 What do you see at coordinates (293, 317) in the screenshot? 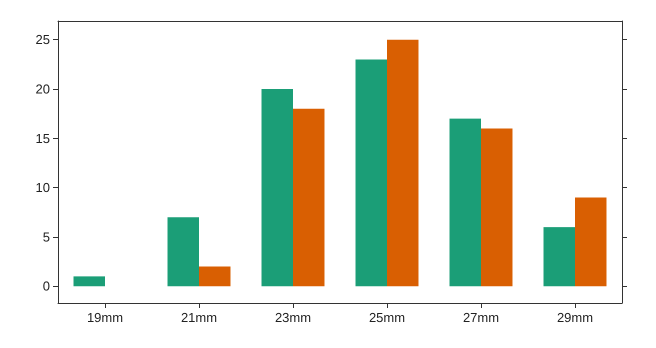
I see `x-tick-label: 23mm` at bounding box center [293, 317].